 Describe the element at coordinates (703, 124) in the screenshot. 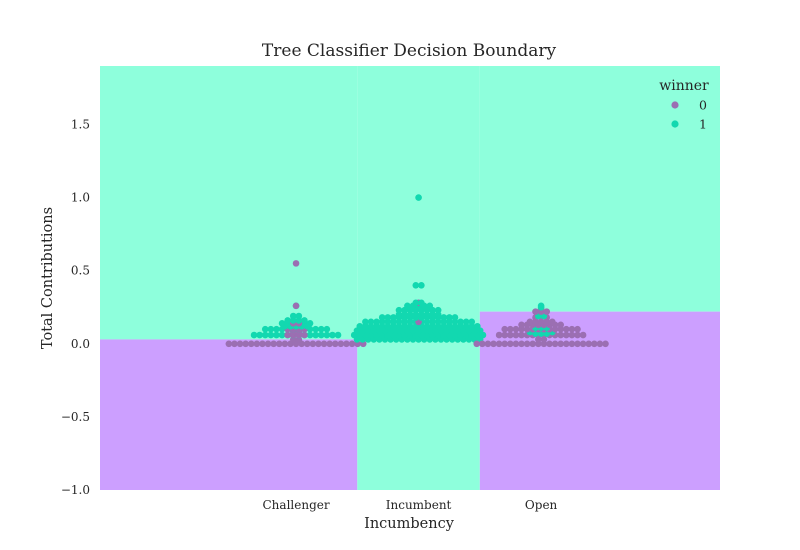

I see `legend-label: 1` at that location.